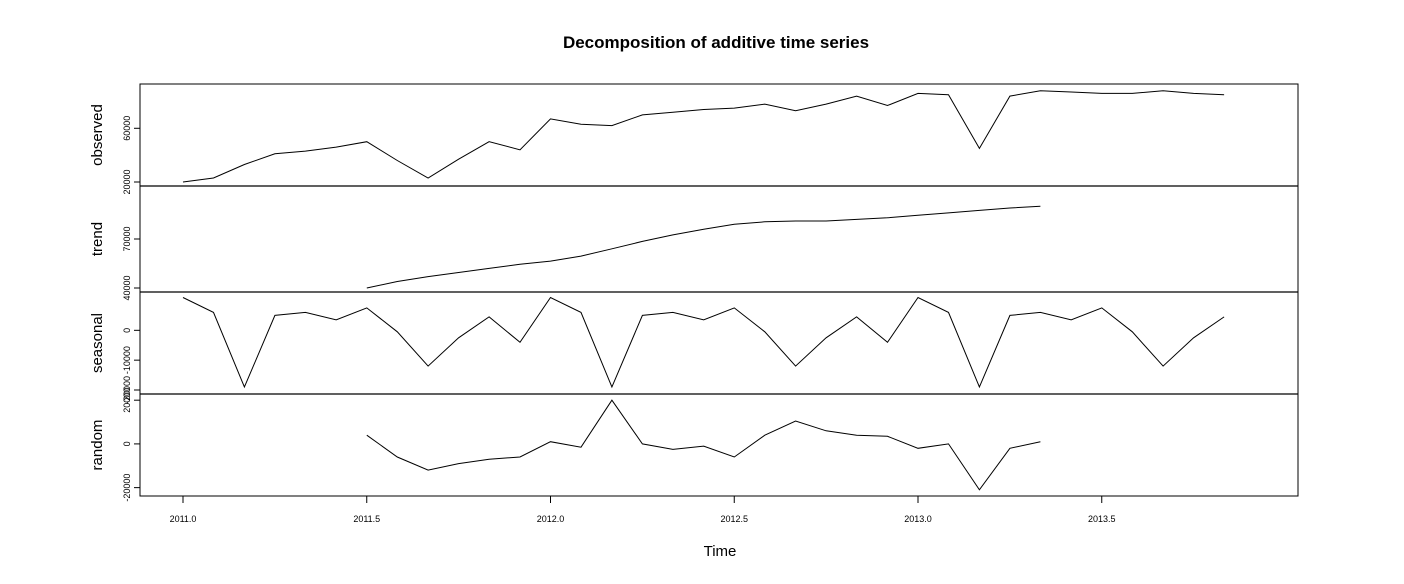  Describe the element at coordinates (127, 287) in the screenshot. I see `y-tick-label: 40000` at that location.